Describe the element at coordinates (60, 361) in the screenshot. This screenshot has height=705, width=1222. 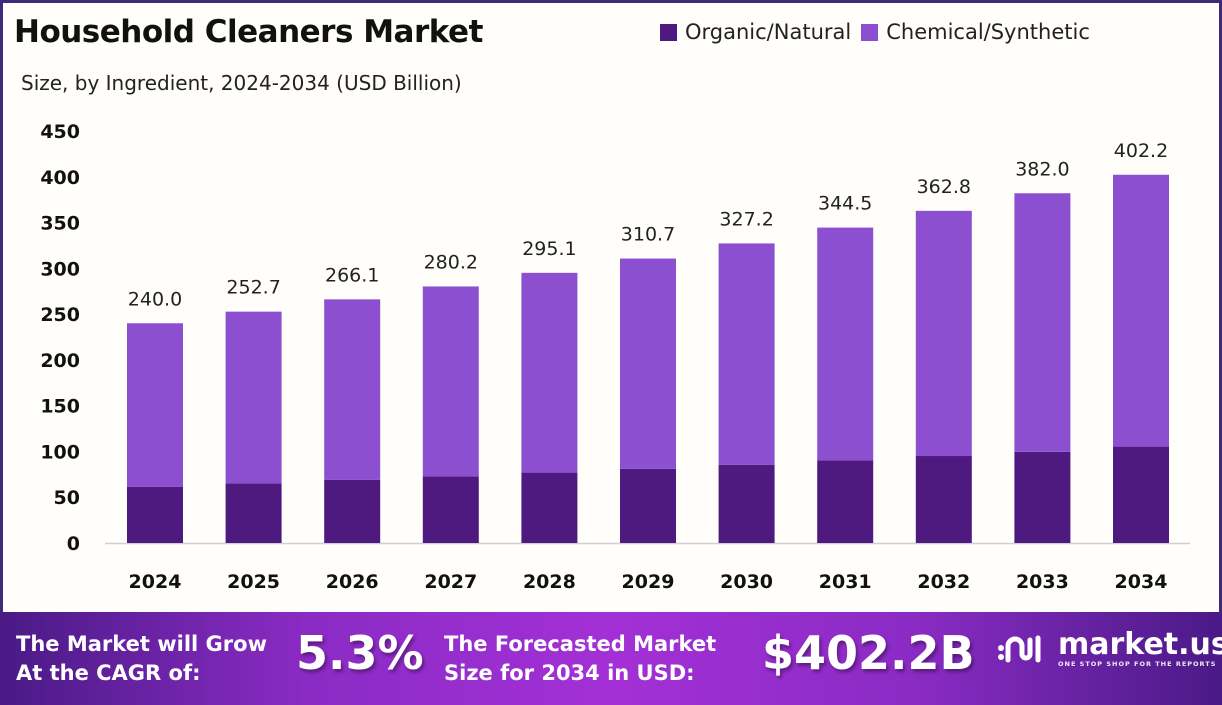
I see `y-tick-label: 200` at that location.